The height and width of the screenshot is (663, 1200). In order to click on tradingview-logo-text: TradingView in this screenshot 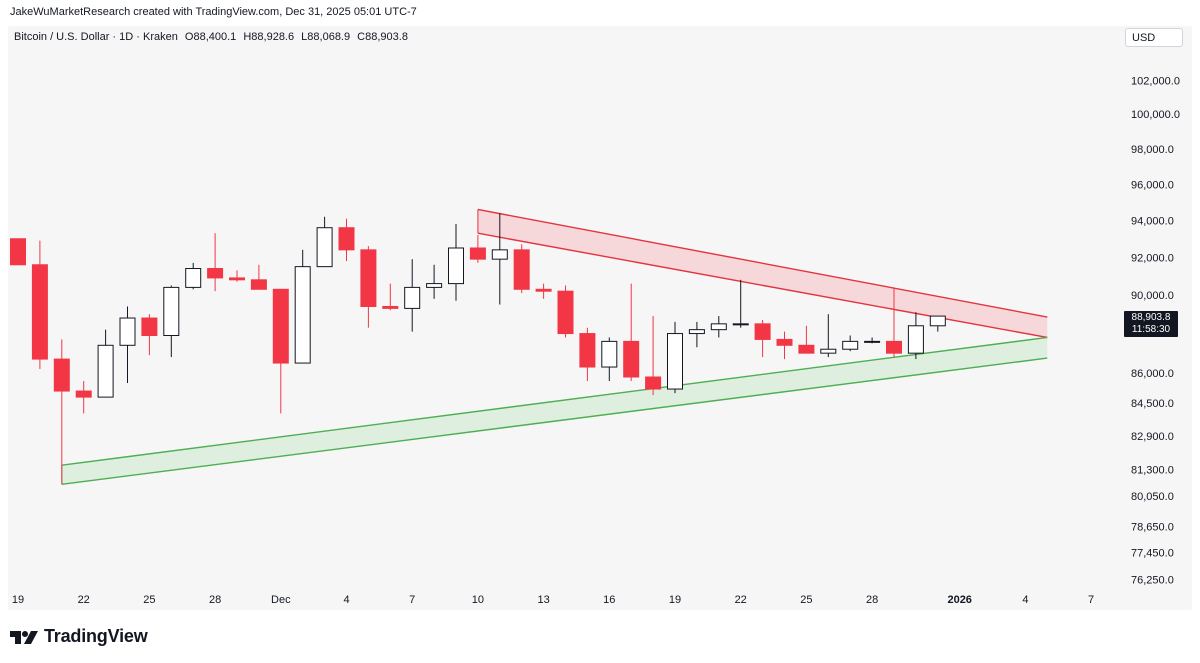, I will do `click(96, 636)`.